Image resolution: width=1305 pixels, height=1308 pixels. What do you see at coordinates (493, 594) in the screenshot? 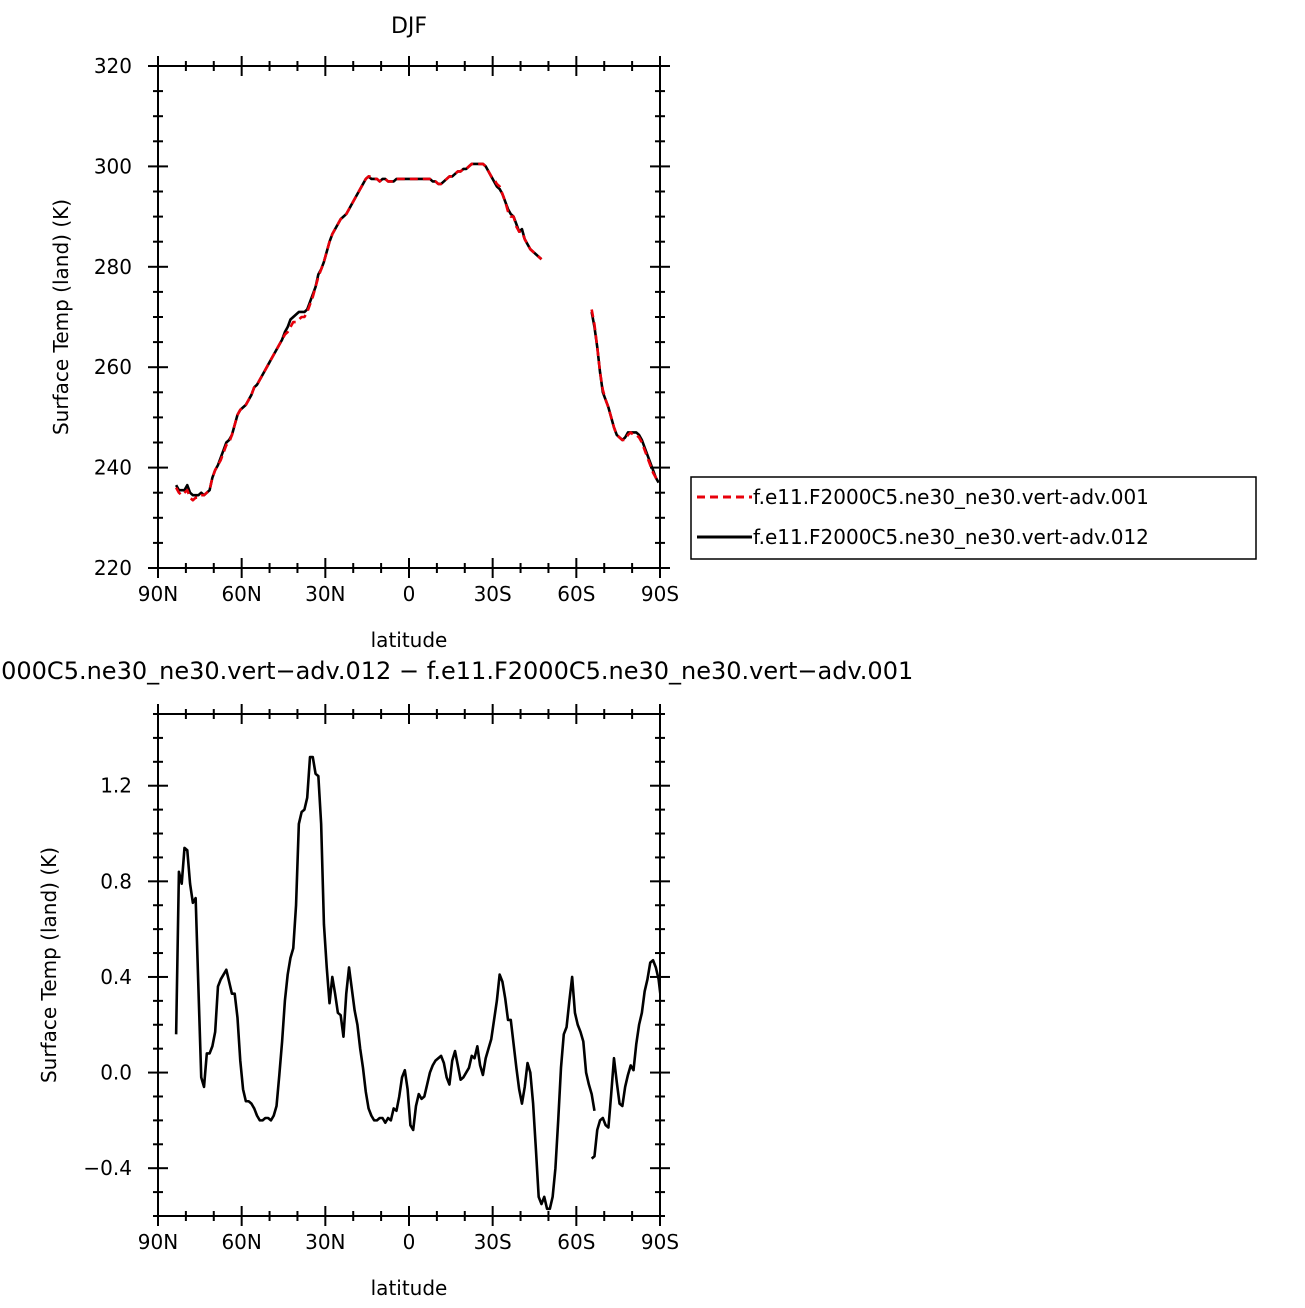
I see `top-chart-xtick-label: 30S` at bounding box center [493, 594].